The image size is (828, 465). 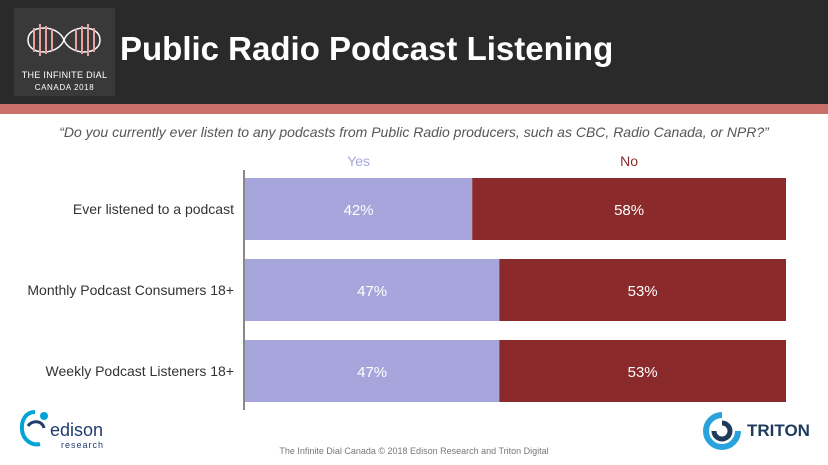 I want to click on logo-line-2: CANADA 2018, so click(x=64, y=87).